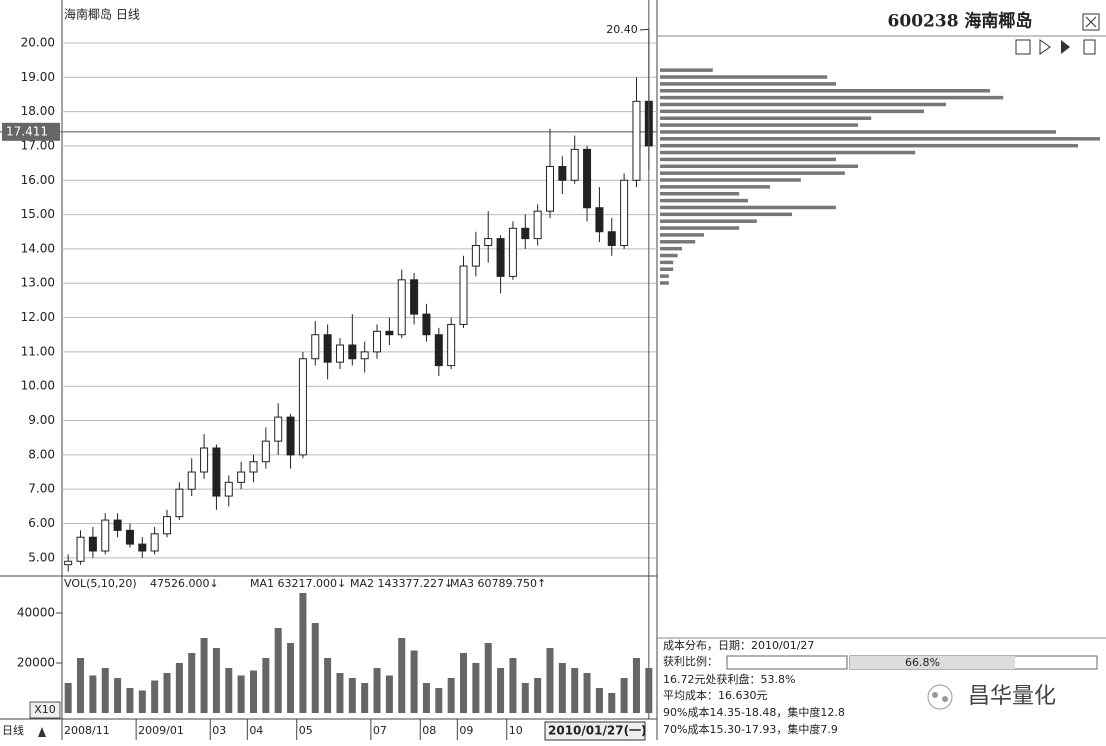 The height and width of the screenshot is (746, 1106). Describe the element at coordinates (715, 695) in the screenshot. I see `info-line: 平均成本：16.630元` at that location.